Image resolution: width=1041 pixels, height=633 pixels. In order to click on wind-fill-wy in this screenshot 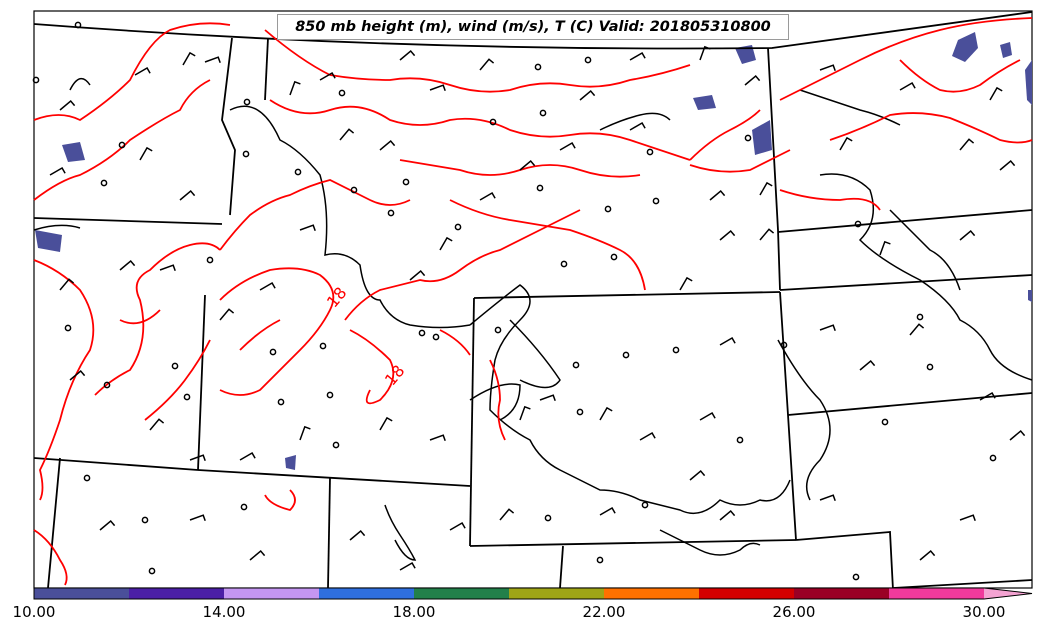, I will do `click(762, 137)`.